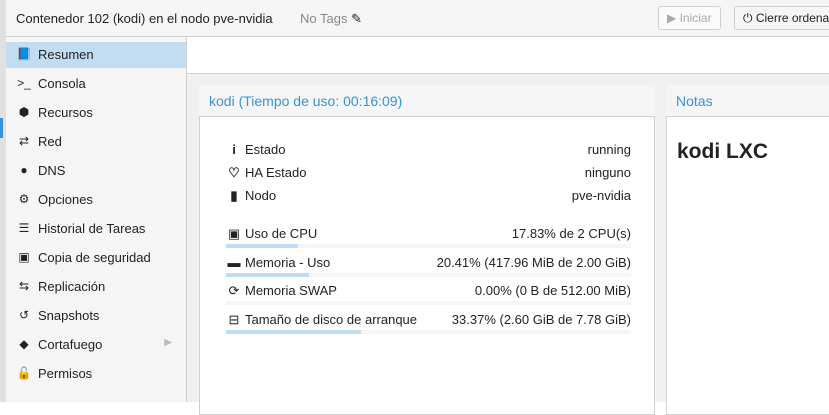 The width and height of the screenshot is (829, 415). I want to click on history-icon: ↺, so click(24, 315).